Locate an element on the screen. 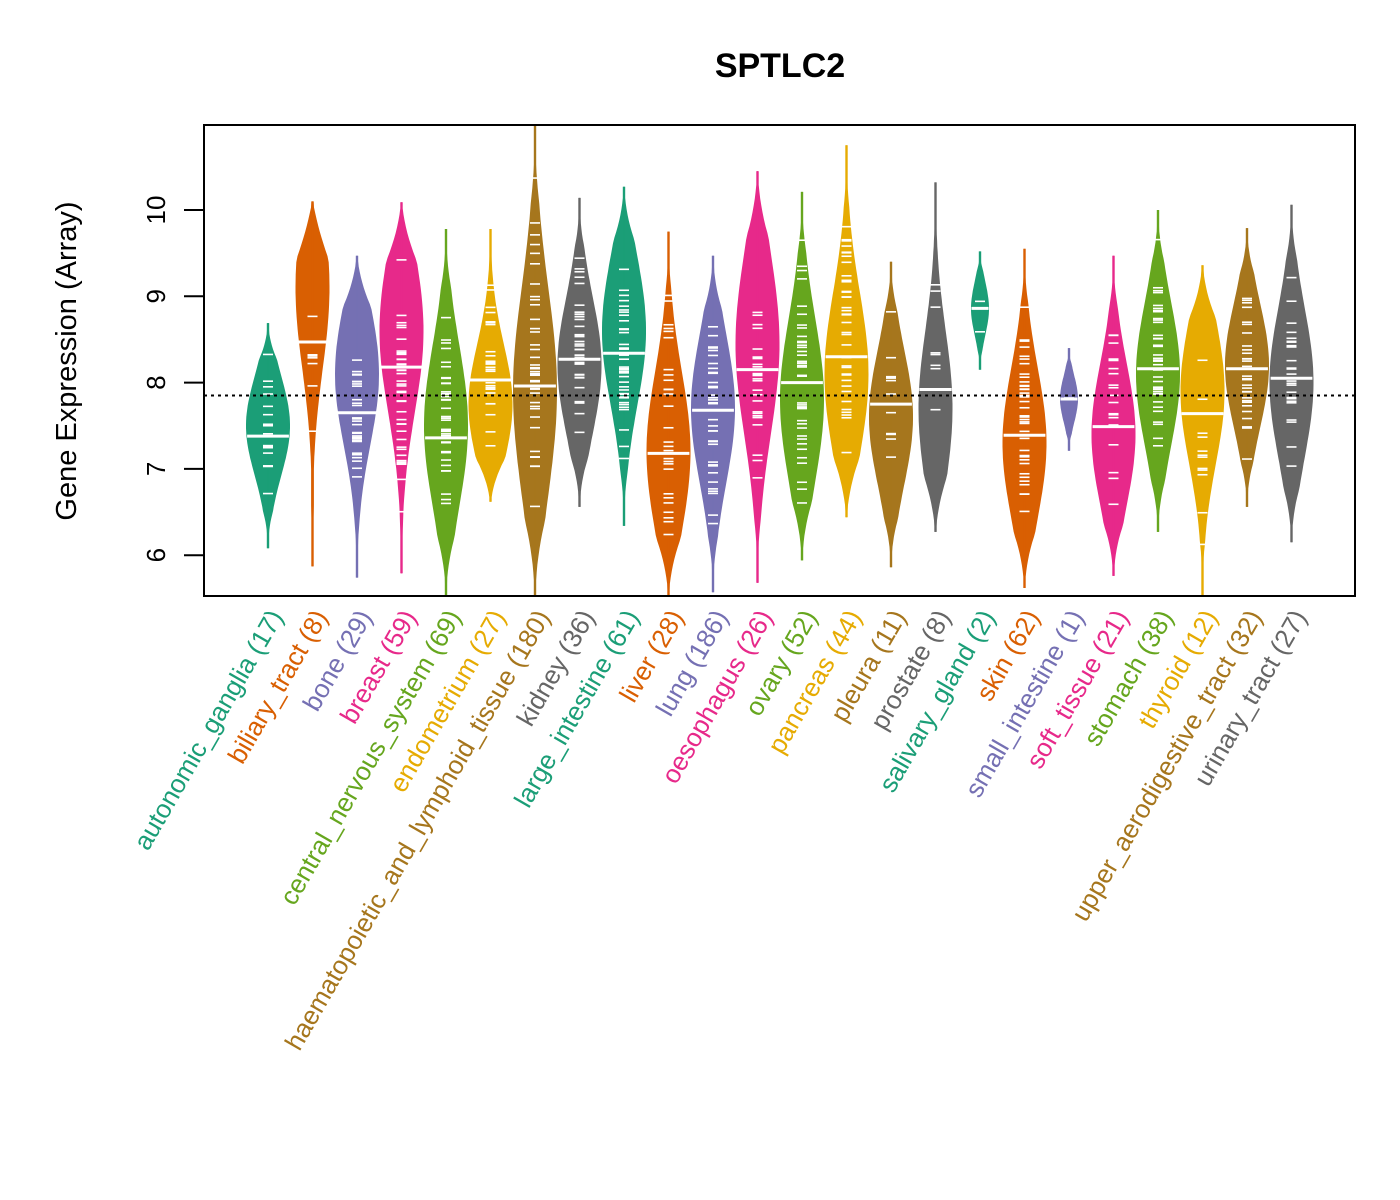 The width and height of the screenshot is (1400, 1200). violin-endometrium is located at coordinates (490, 365).